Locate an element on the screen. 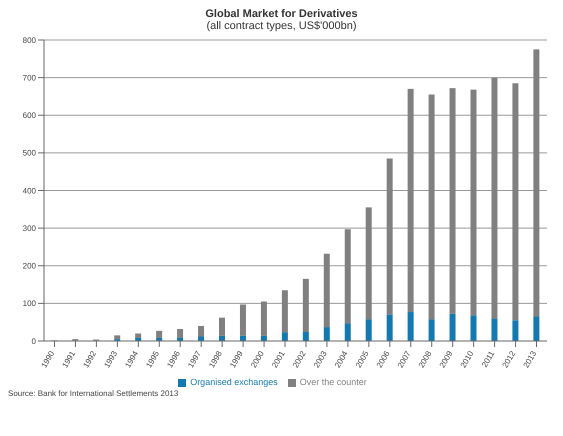  chart-subtitle: (all contract types, US$'000bn) is located at coordinates (281, 26).